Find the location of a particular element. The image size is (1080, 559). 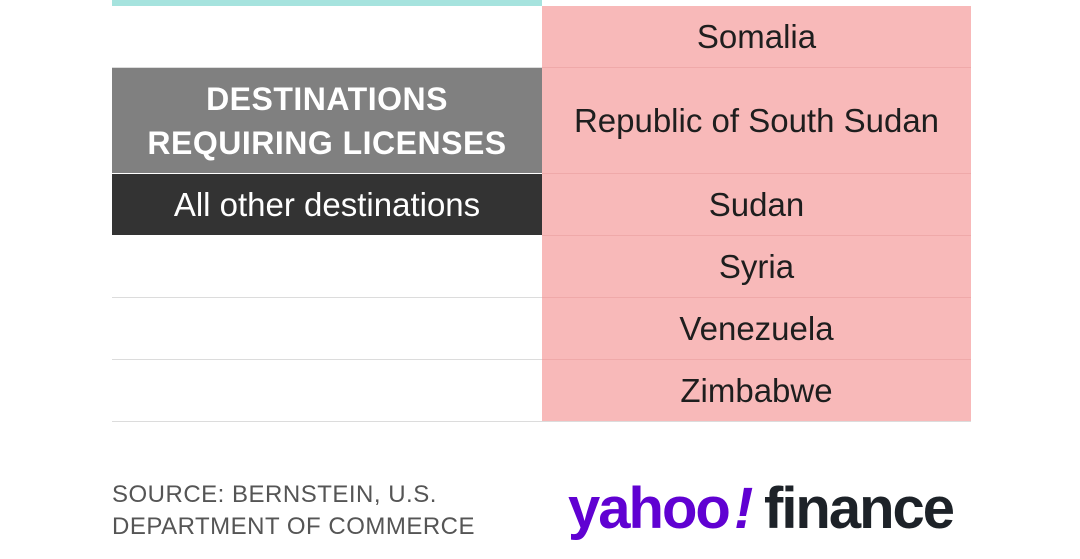

country-label: Republic of South Sudan is located at coordinates (756, 120).